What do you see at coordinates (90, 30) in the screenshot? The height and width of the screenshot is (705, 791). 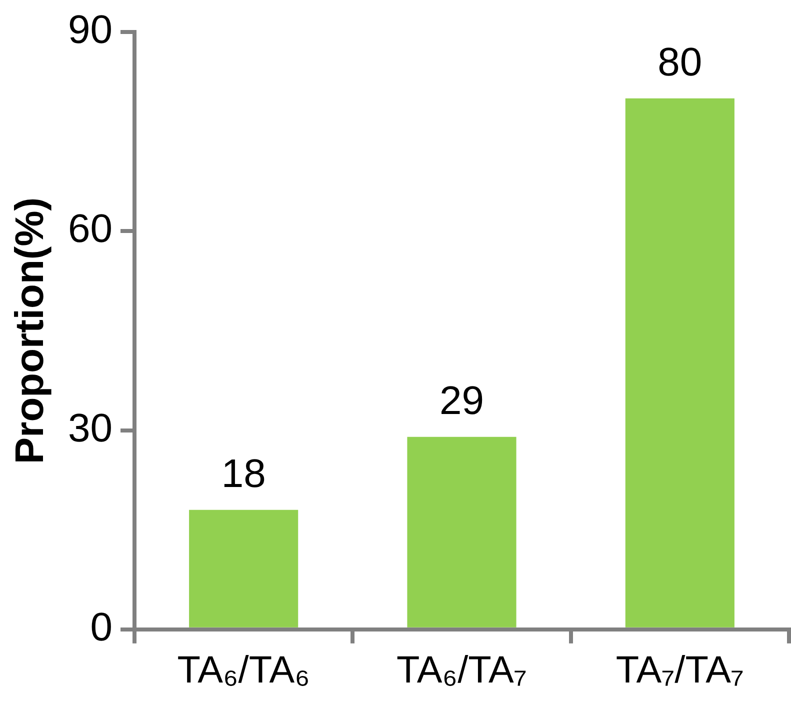 I see `y-tick-label: 90` at bounding box center [90, 30].